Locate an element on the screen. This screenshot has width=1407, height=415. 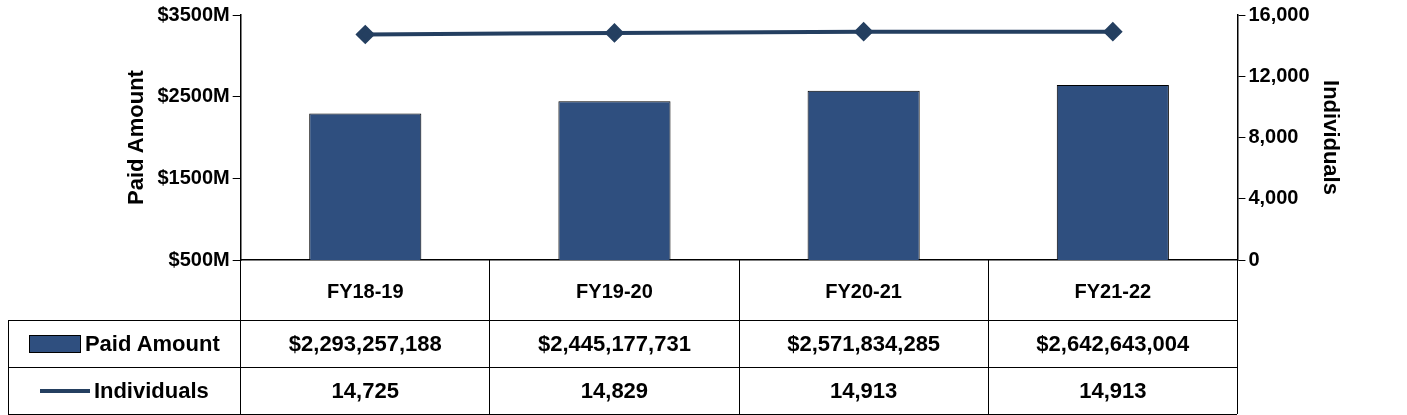
y-axis-title: Paid Amount is located at coordinates (136, 137).